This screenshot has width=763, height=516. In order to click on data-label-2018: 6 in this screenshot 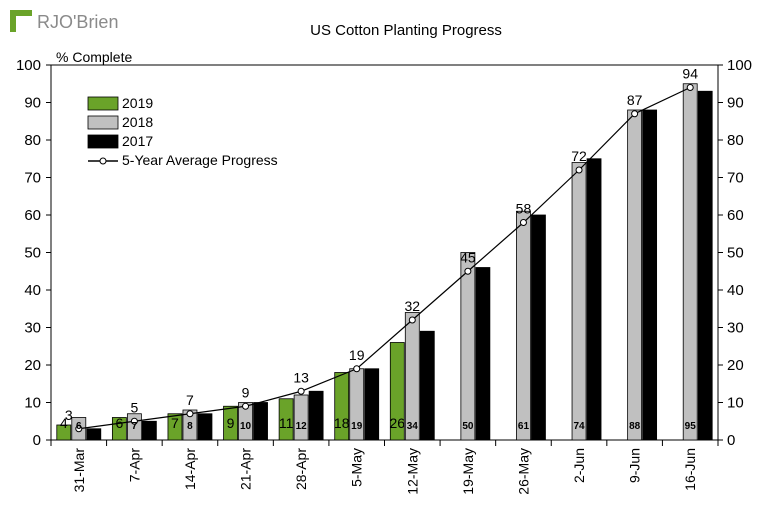, I will do `click(79, 426)`.